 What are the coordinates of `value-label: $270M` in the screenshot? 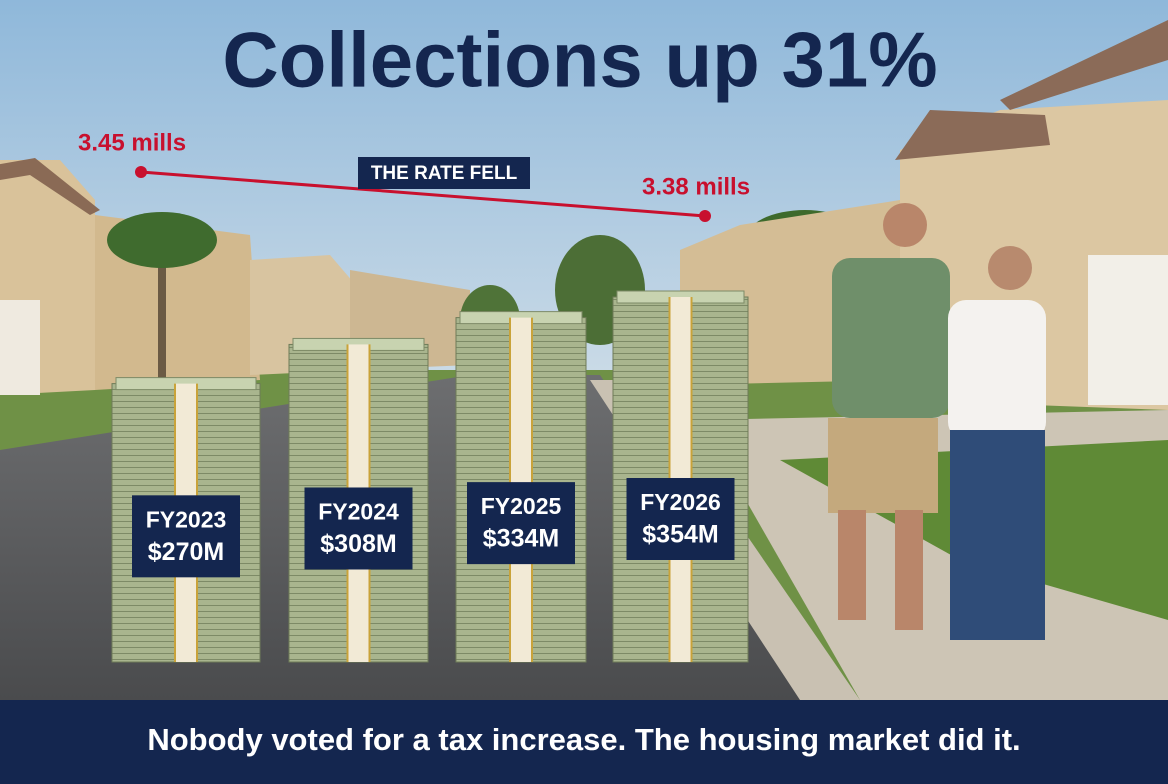 It's located at (186, 552).